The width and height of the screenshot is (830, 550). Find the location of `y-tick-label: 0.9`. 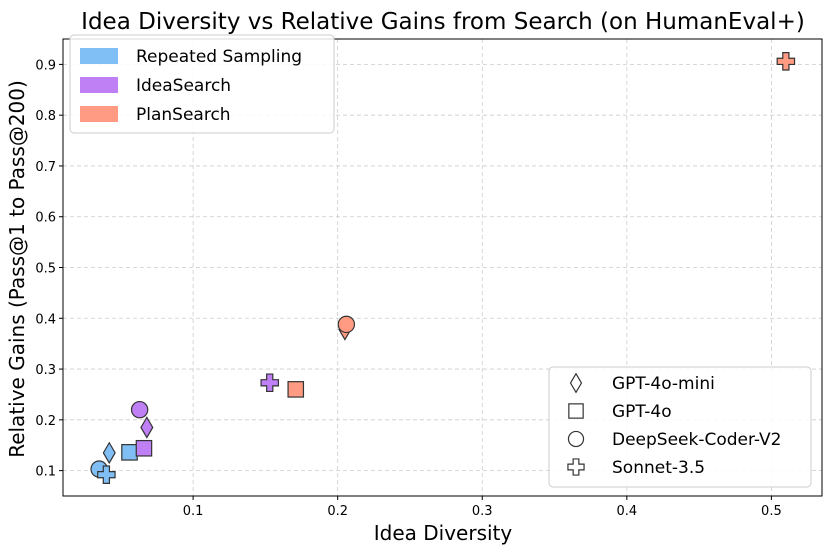

y-tick-label: 0.9 is located at coordinates (45, 65).